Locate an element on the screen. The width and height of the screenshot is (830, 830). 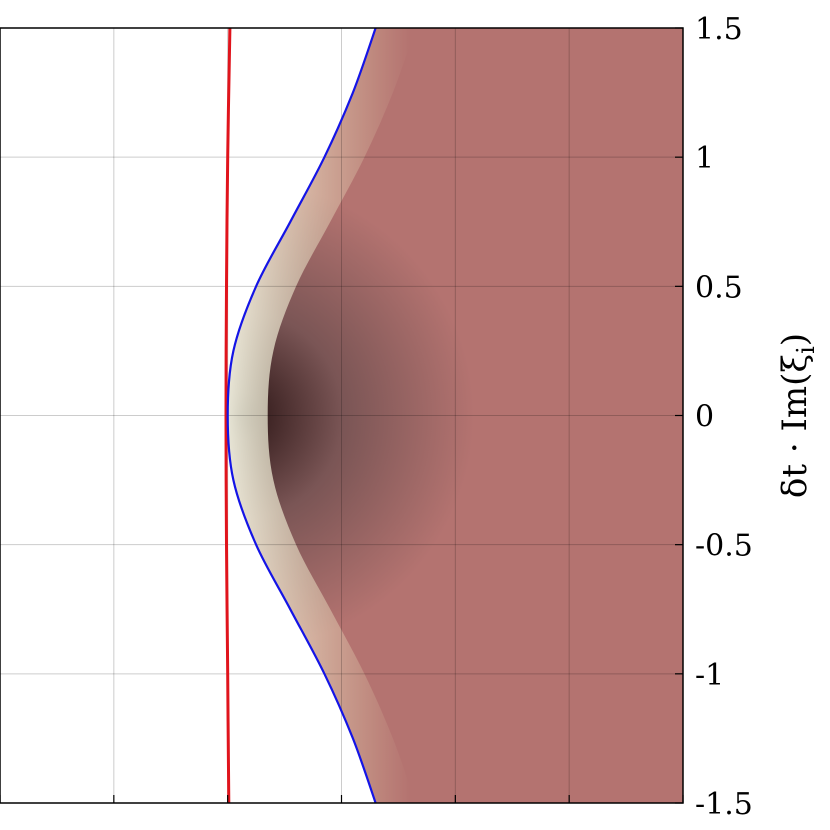
red-curve is located at coordinates (228, 415).